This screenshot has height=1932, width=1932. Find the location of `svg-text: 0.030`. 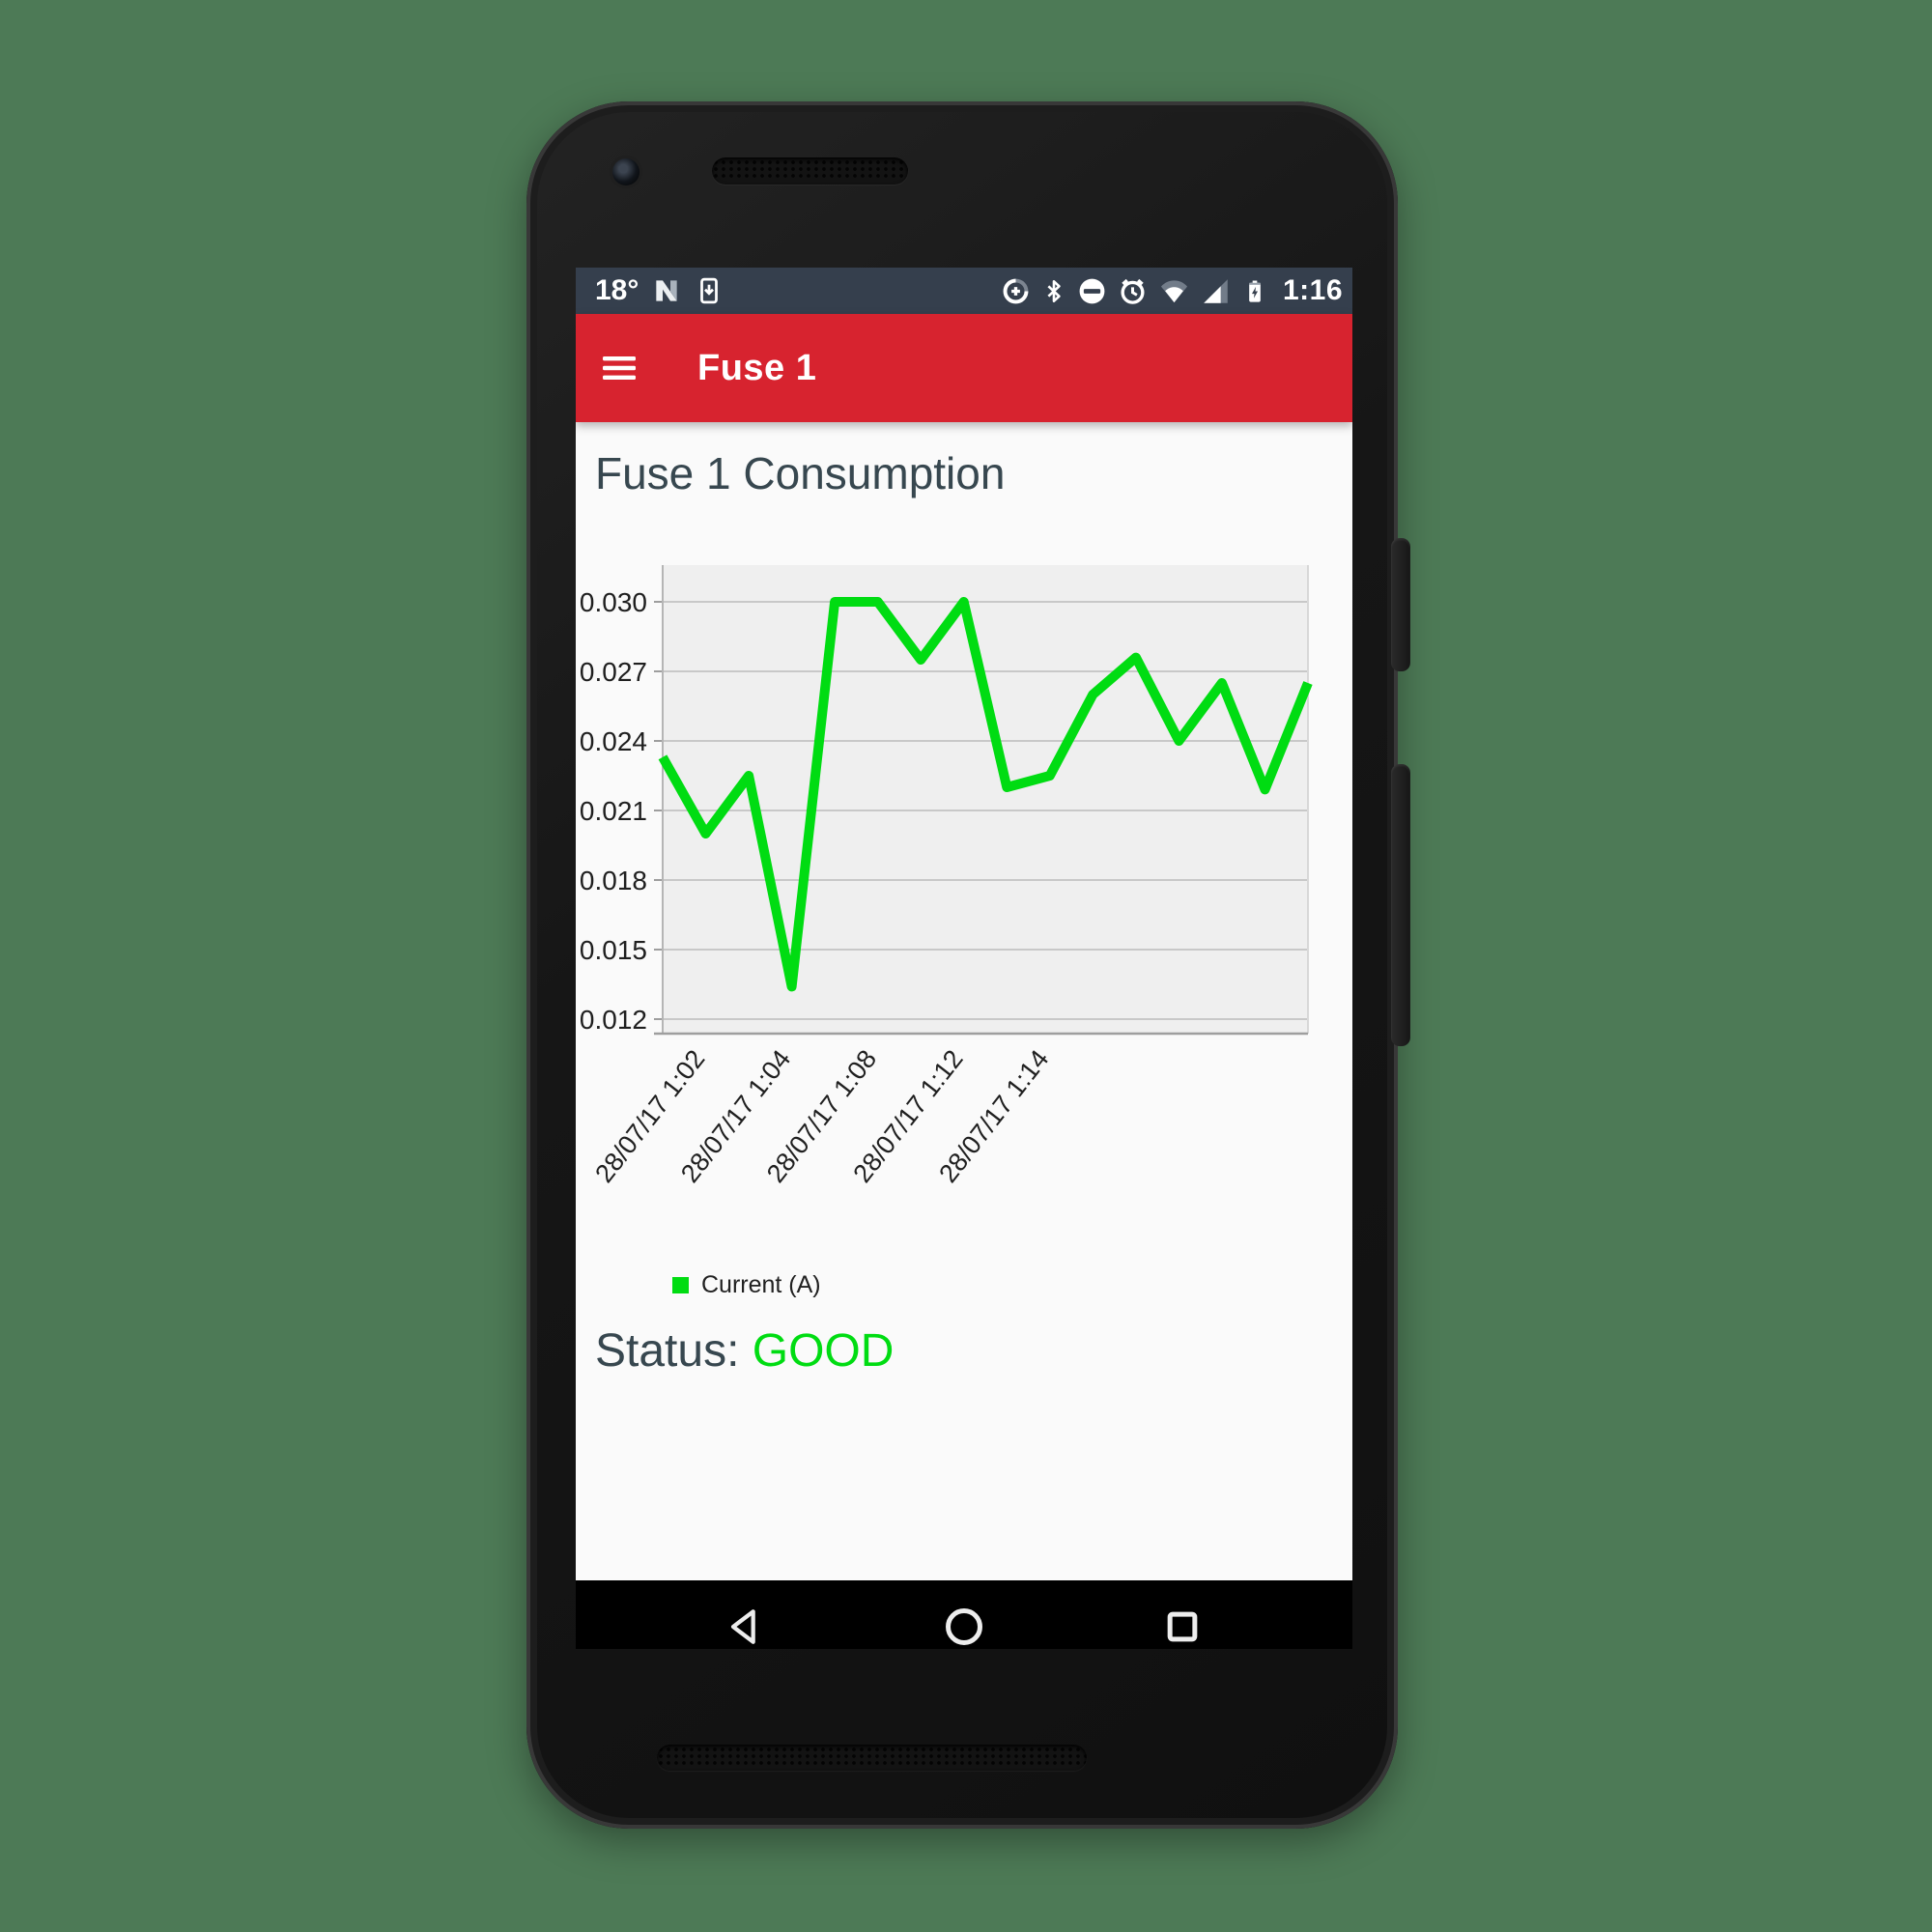

svg-text: 0.030 is located at coordinates (613, 602).